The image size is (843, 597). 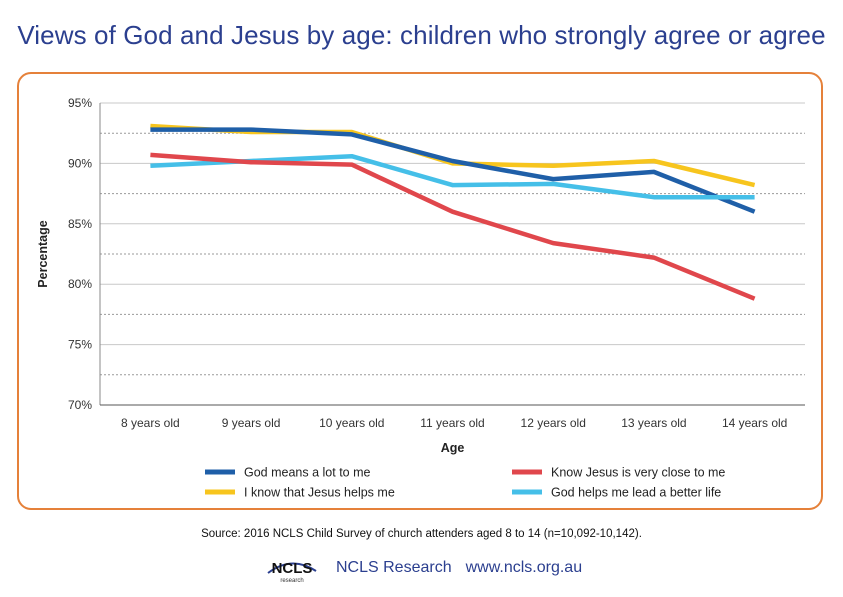 I want to click on legend-label: I know that Jesus helps me, so click(x=319, y=493).